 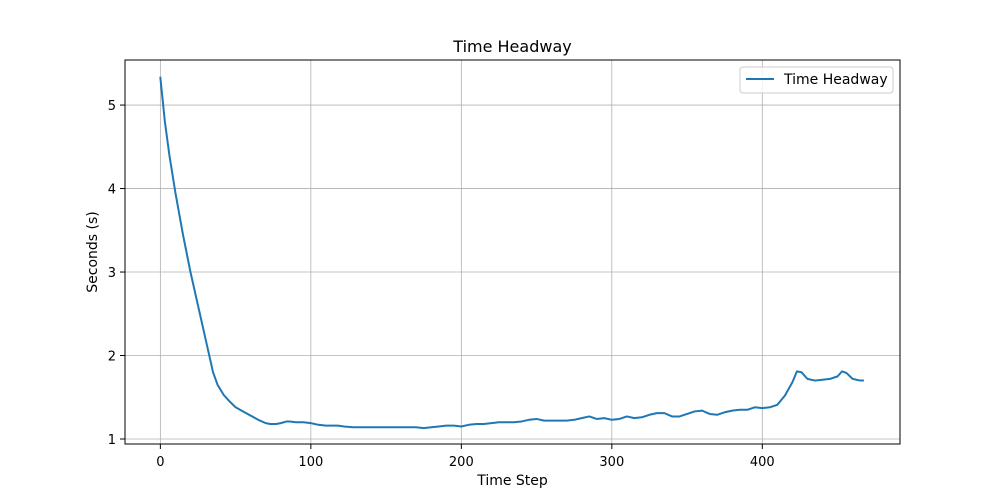 What do you see at coordinates (511, 46) in the screenshot?
I see `chart-title: Time Headway` at bounding box center [511, 46].